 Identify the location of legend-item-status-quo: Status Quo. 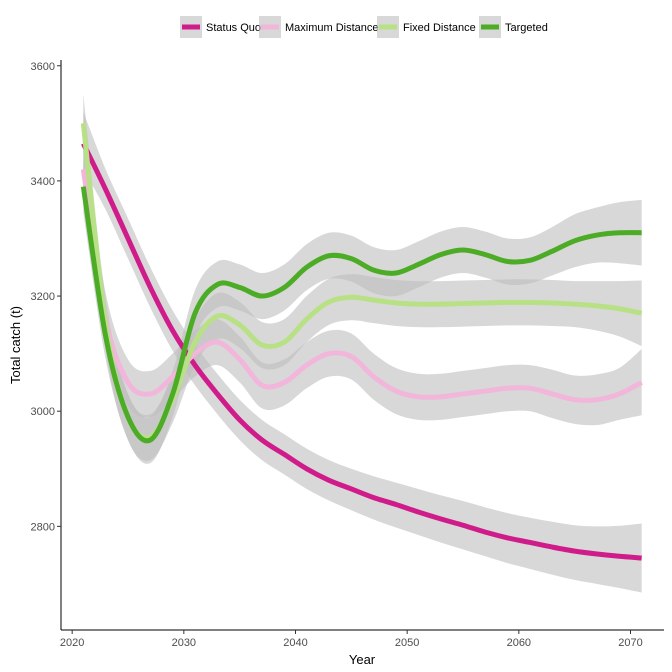
(220, 27).